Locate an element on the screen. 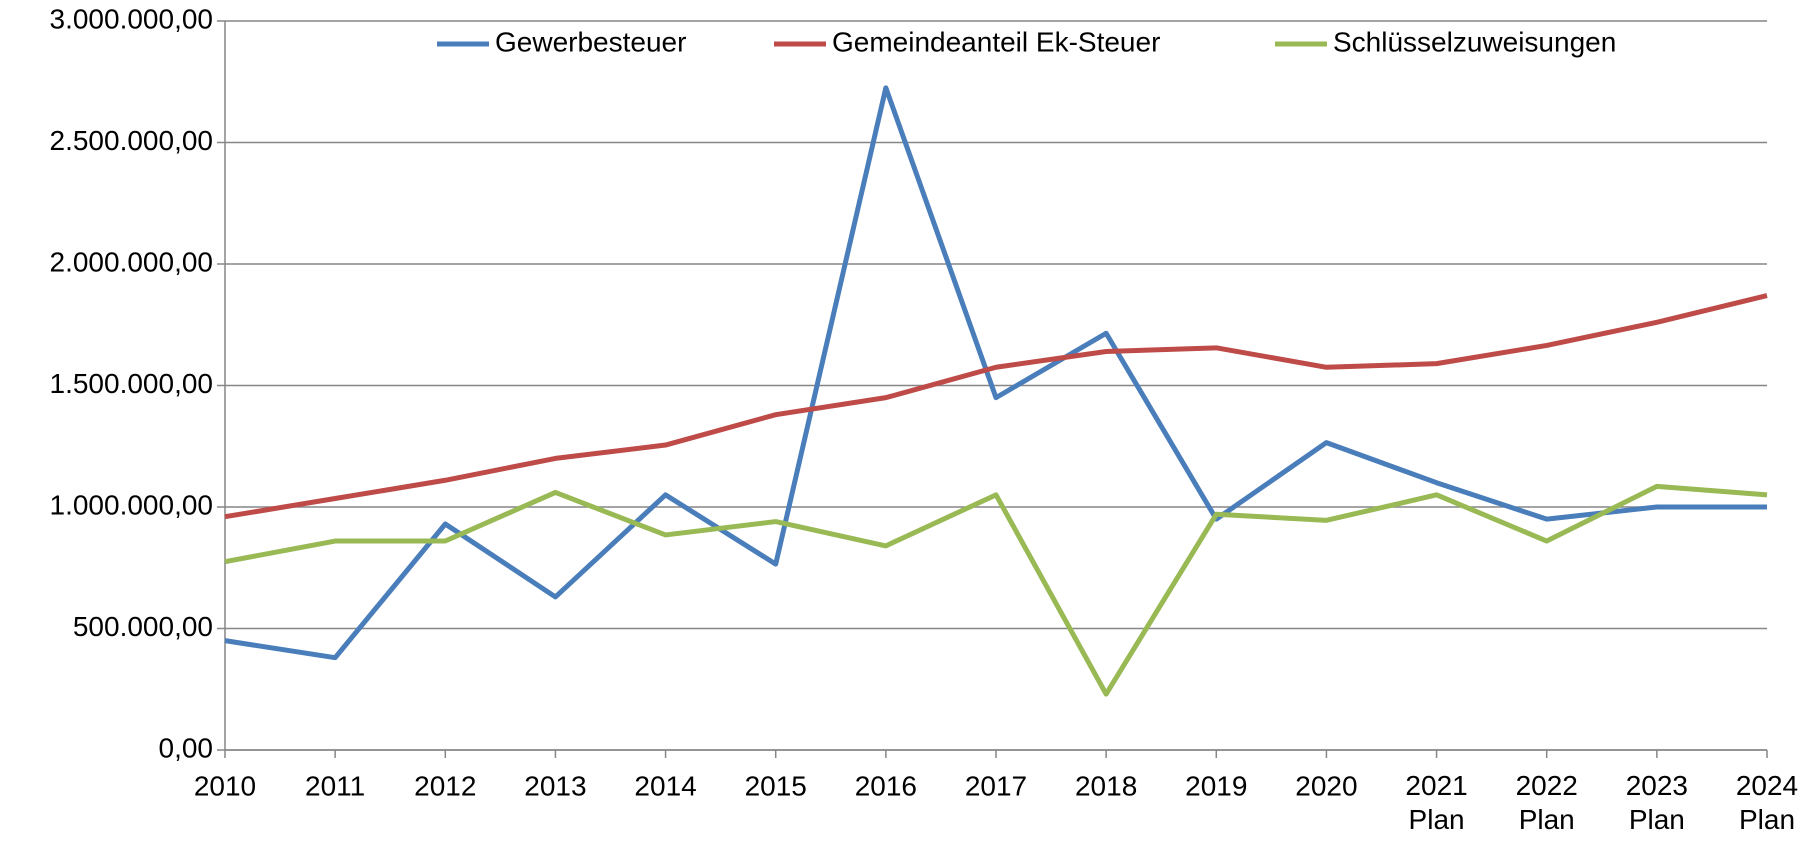  y-tick-label: 1.000.000,00 is located at coordinates (132, 504).